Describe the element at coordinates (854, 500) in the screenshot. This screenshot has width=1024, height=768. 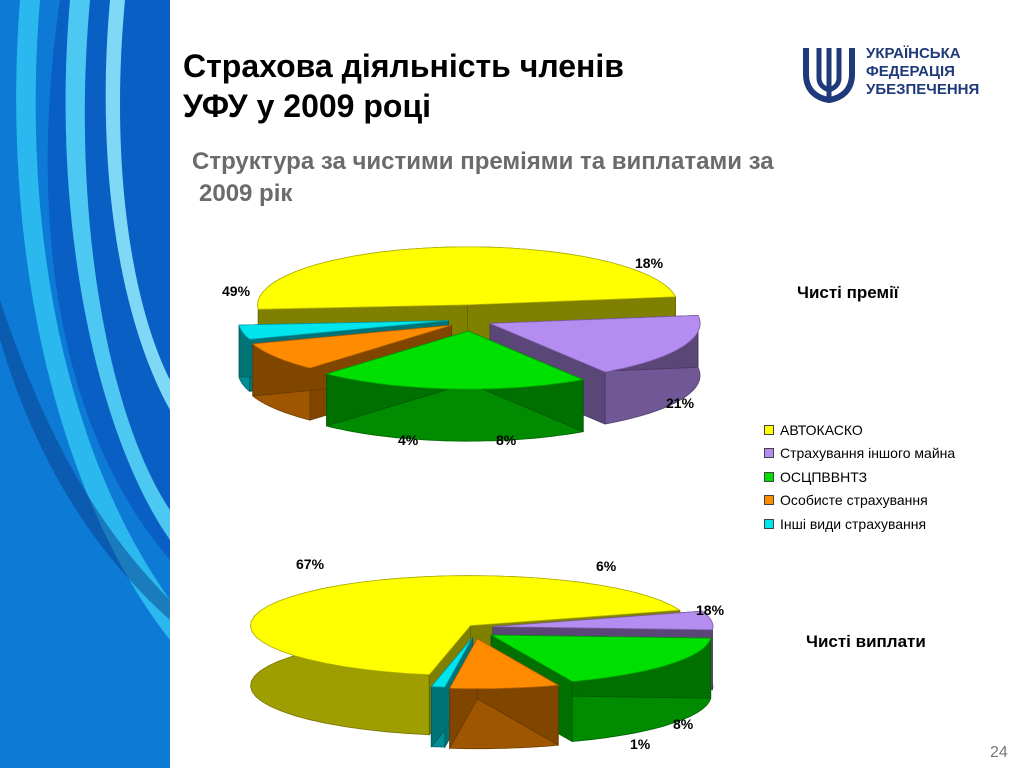
I see `legend-label: Особисте страхування` at that location.